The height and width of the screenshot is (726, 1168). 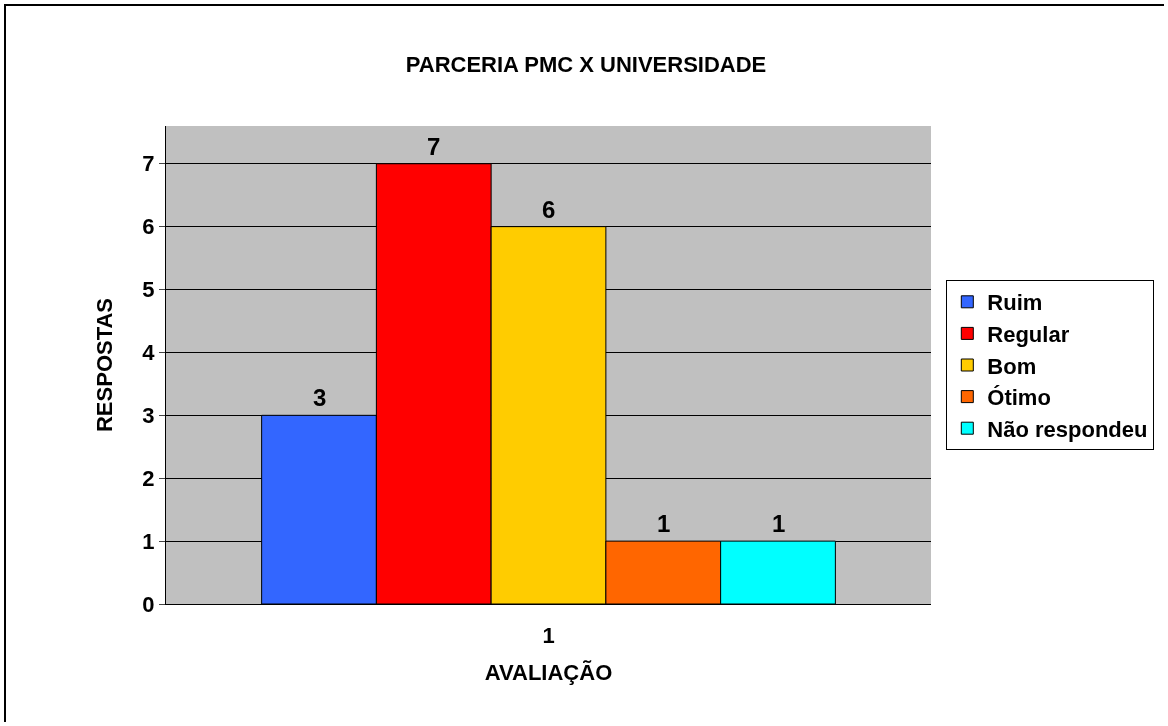 I want to click on legend-label: Bom, so click(x=1012, y=366).